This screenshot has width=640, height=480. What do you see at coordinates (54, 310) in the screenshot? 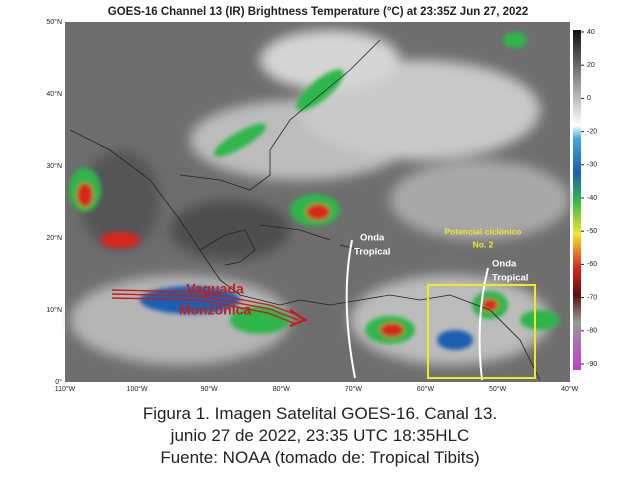
I see `latitude-label: 10°N` at bounding box center [54, 310].